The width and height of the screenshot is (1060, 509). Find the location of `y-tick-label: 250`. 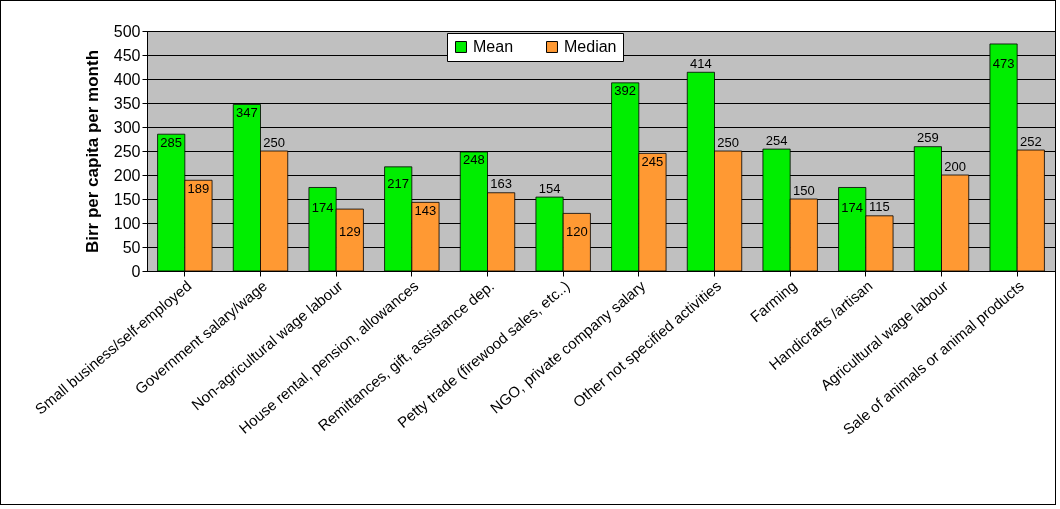

y-tick-label: 250 is located at coordinates (127, 151).